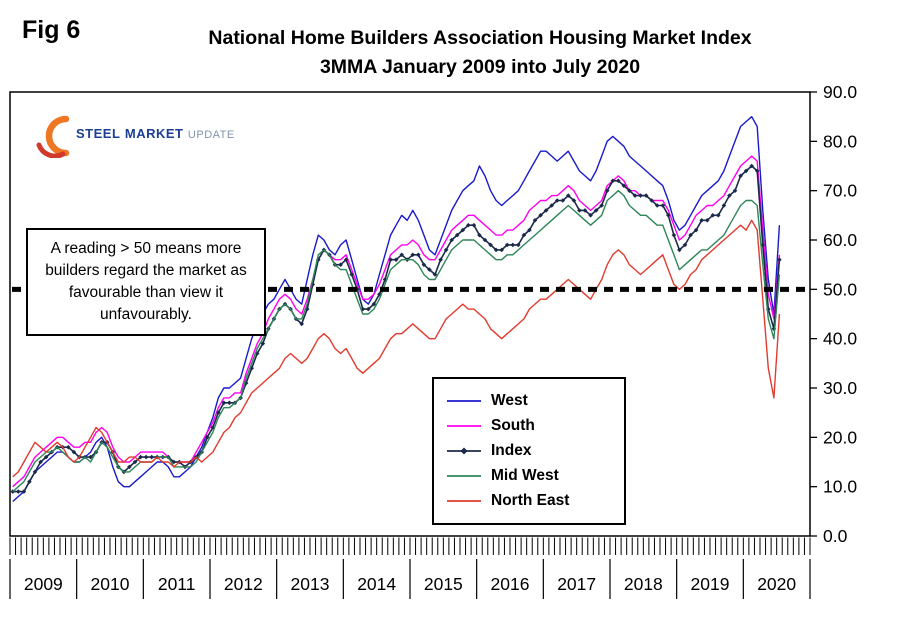 This screenshot has height=622, width=910. I want to click on legend-item-north-east: North East, so click(529, 501).